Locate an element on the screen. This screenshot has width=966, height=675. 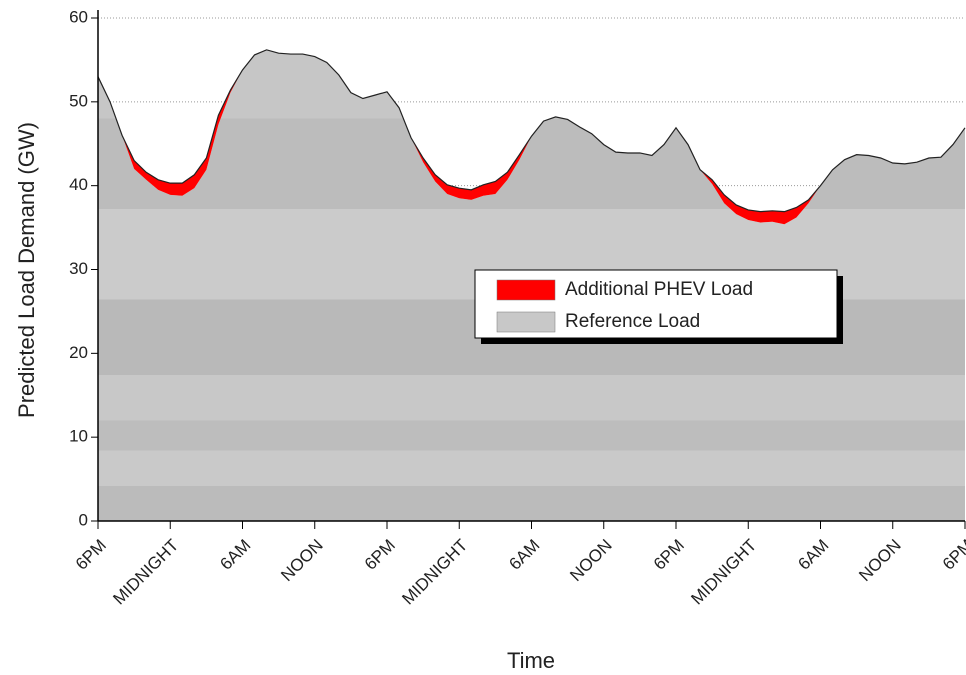
y-tick-label: 0 is located at coordinates (83, 519).